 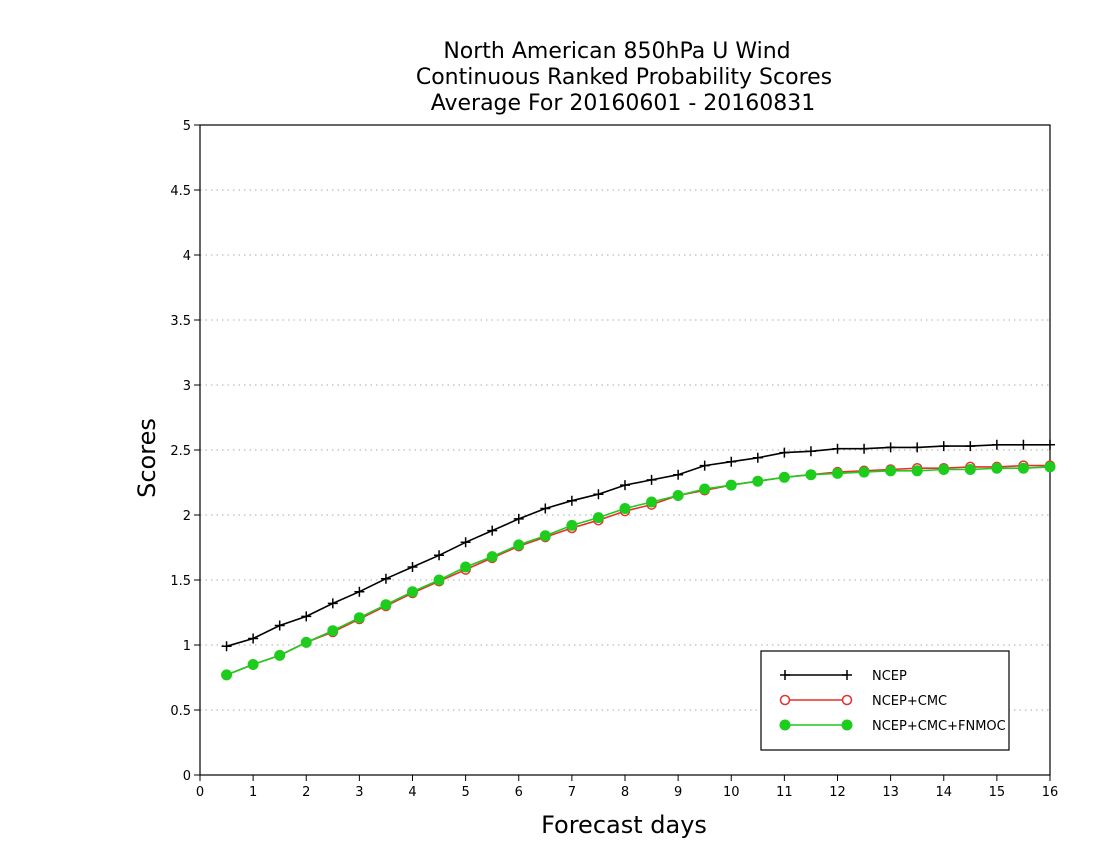 I want to click on legend-entry: NCEP, so click(x=843, y=676).